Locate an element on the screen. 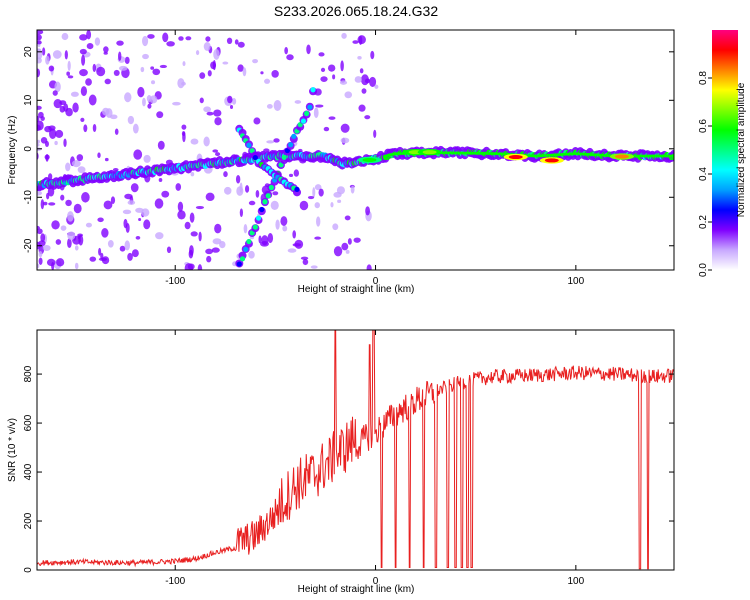 The width and height of the screenshot is (750, 600). y-tick-label: 0 is located at coordinates (28, 570).